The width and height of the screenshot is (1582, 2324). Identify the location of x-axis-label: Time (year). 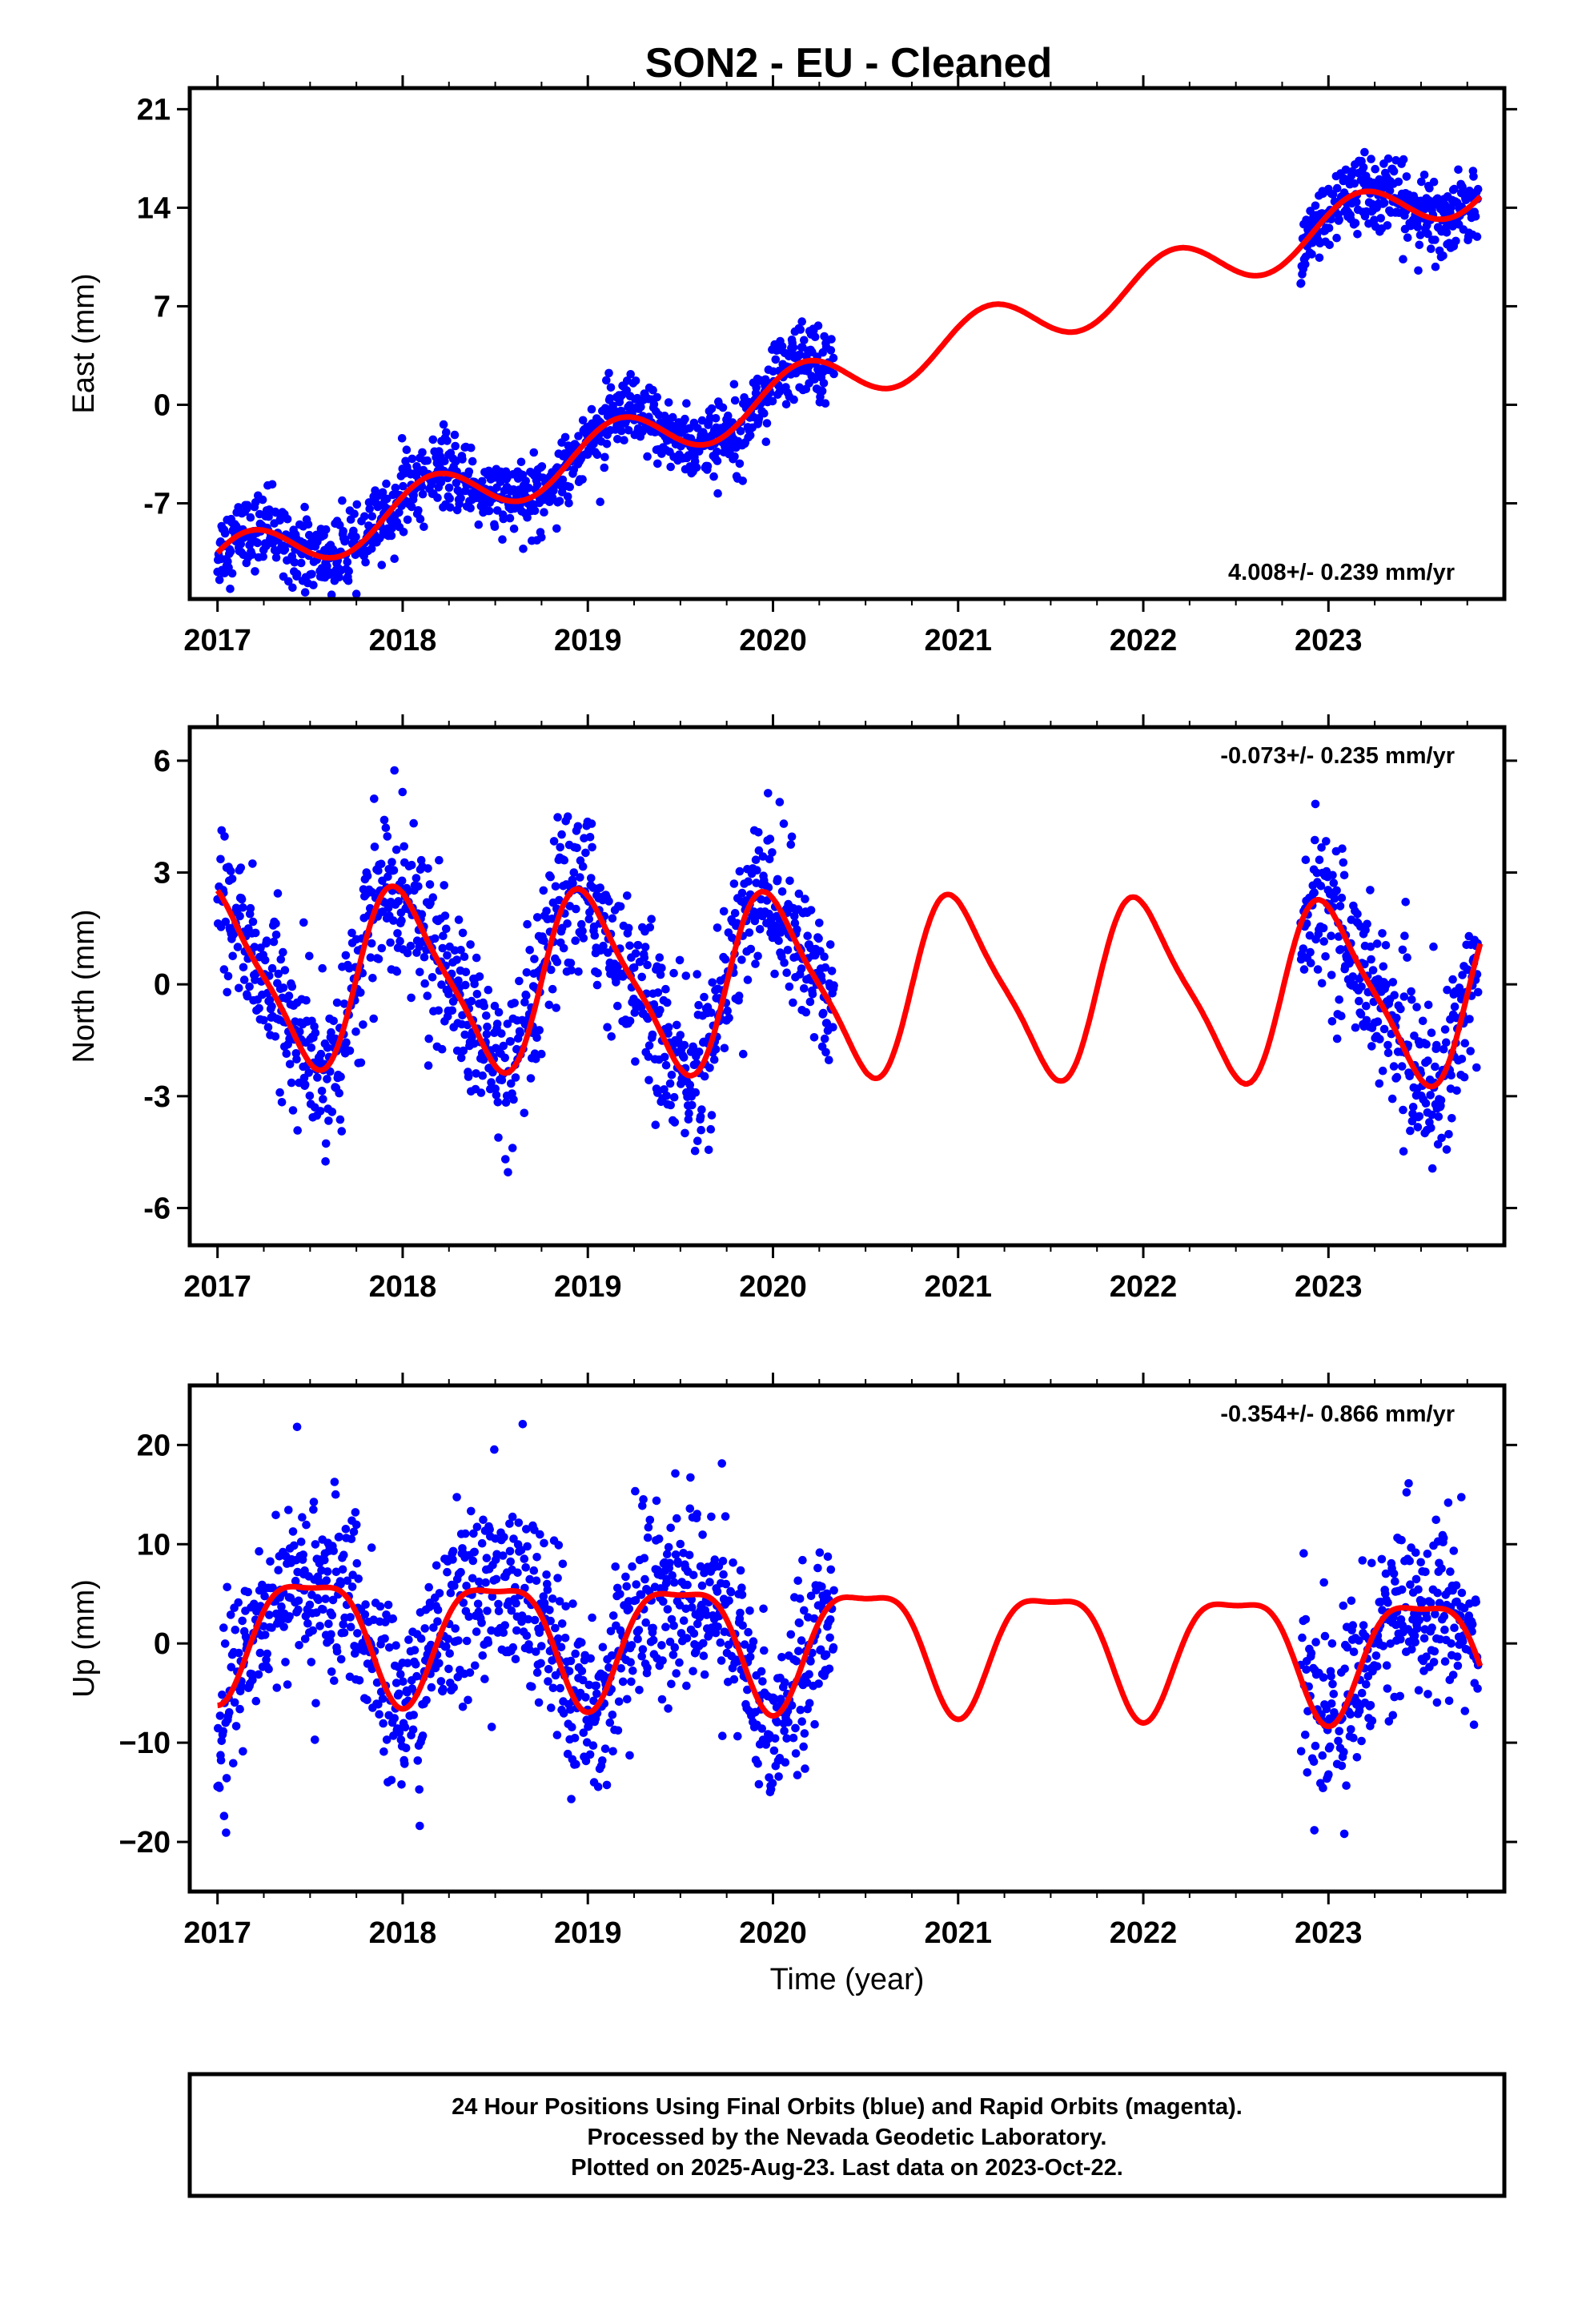
(847, 1979).